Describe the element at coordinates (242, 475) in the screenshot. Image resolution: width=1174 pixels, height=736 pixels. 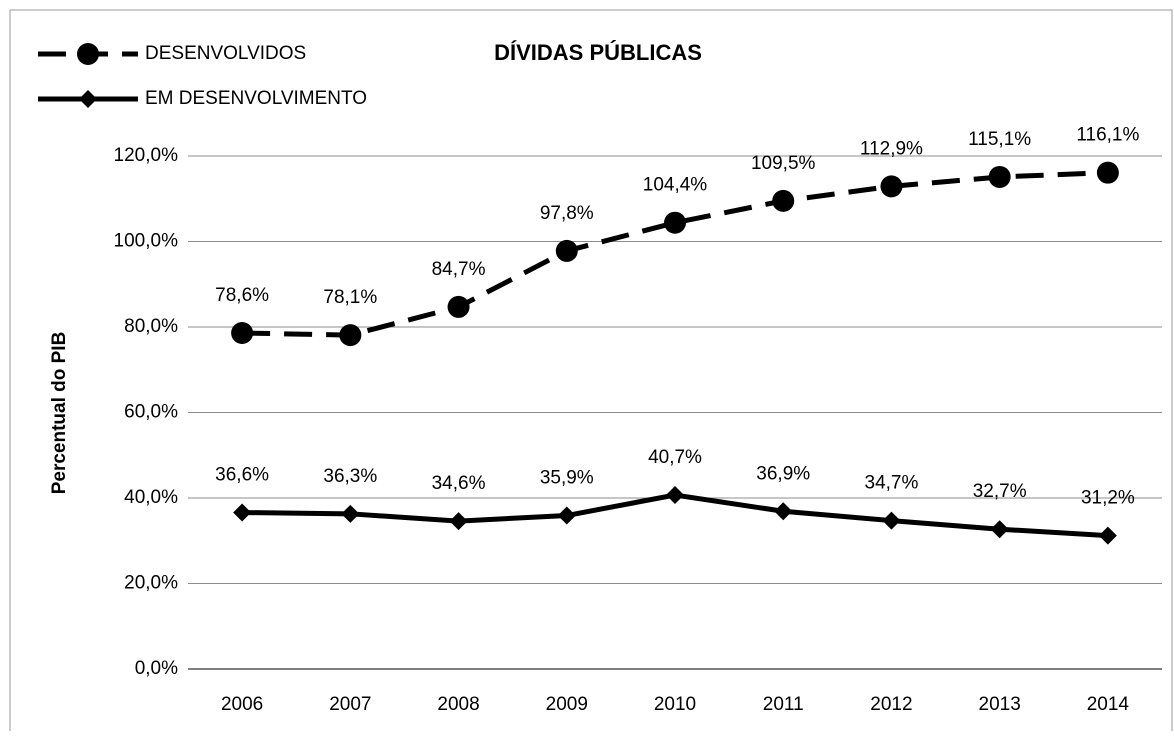
I see `data-label: 36,6%` at that location.